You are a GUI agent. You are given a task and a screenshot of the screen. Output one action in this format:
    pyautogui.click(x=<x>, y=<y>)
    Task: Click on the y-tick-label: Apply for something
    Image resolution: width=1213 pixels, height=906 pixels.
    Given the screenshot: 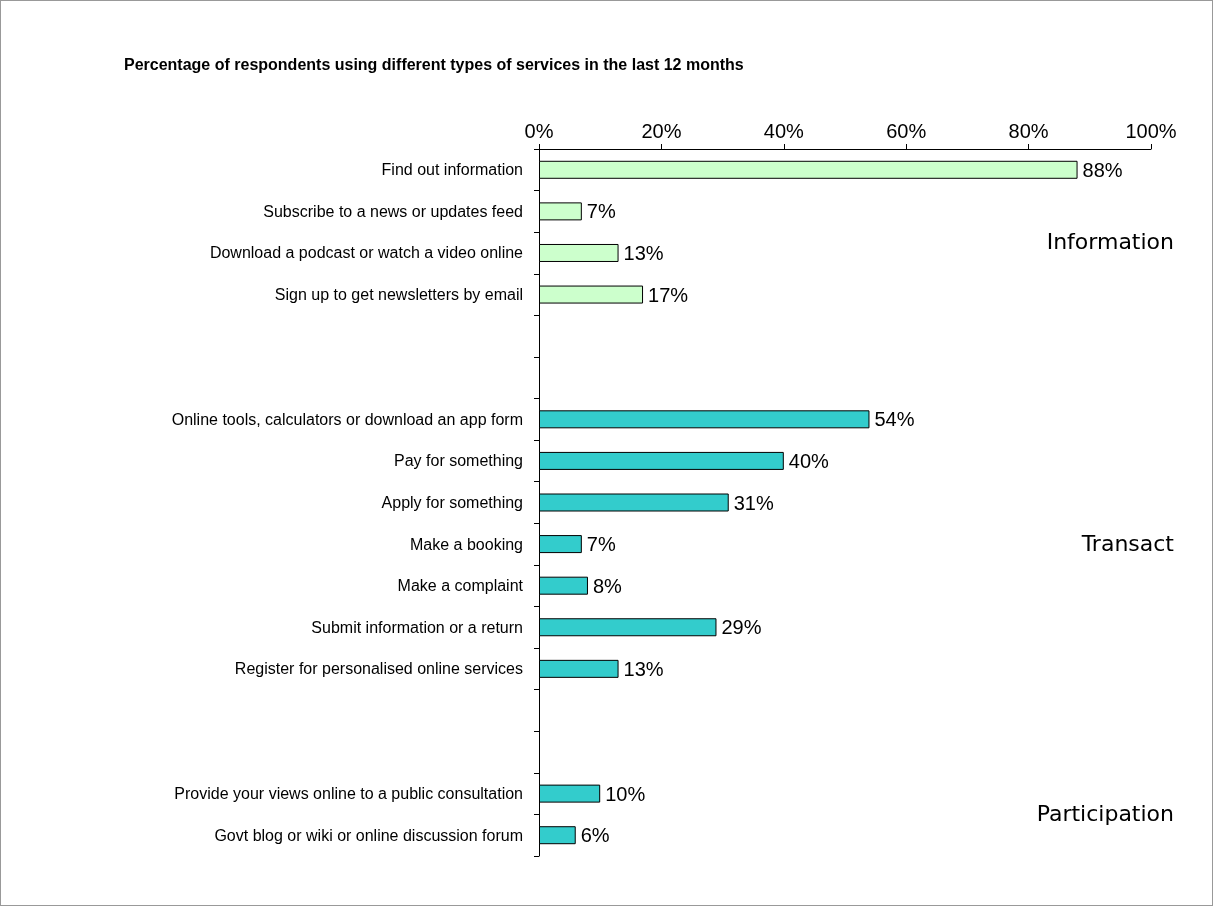 What is the action you would take?
    pyautogui.click(x=452, y=502)
    